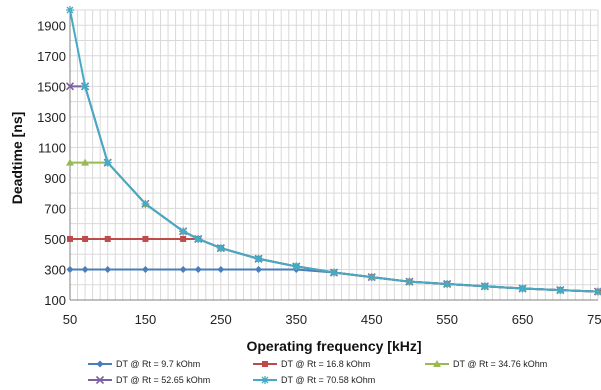  I want to click on y-tick-label: 1700, so click(51, 56).